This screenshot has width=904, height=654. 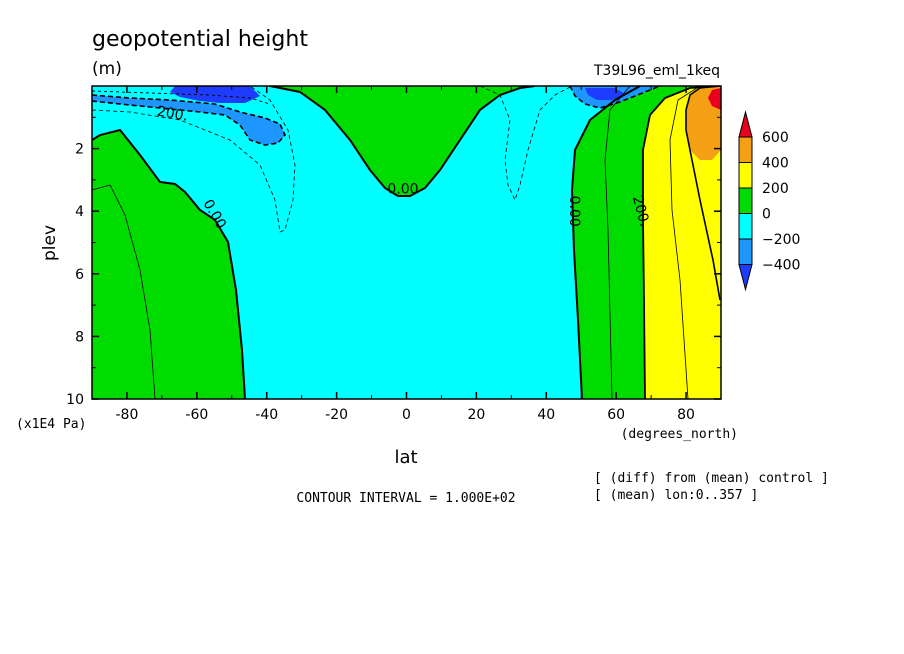 What do you see at coordinates (679, 434) in the screenshot?
I see `x-unit-label: (degrees_north)` at bounding box center [679, 434].